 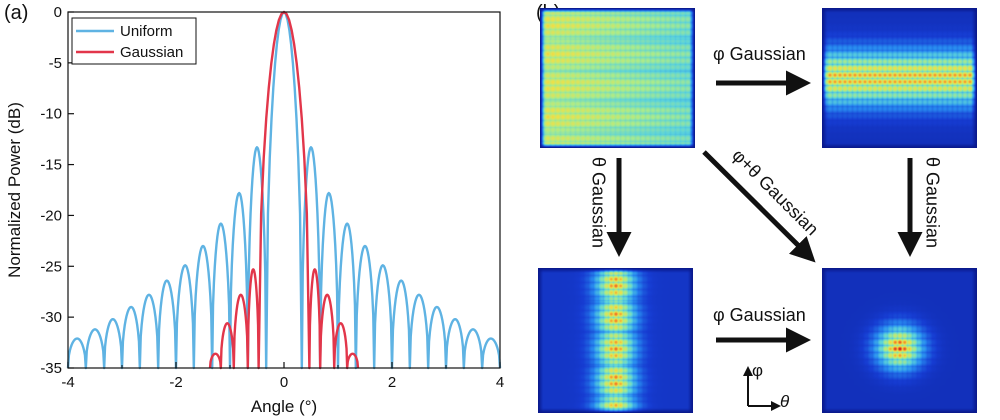 I want to click on y-tick-label: -15, so click(x=51, y=165).